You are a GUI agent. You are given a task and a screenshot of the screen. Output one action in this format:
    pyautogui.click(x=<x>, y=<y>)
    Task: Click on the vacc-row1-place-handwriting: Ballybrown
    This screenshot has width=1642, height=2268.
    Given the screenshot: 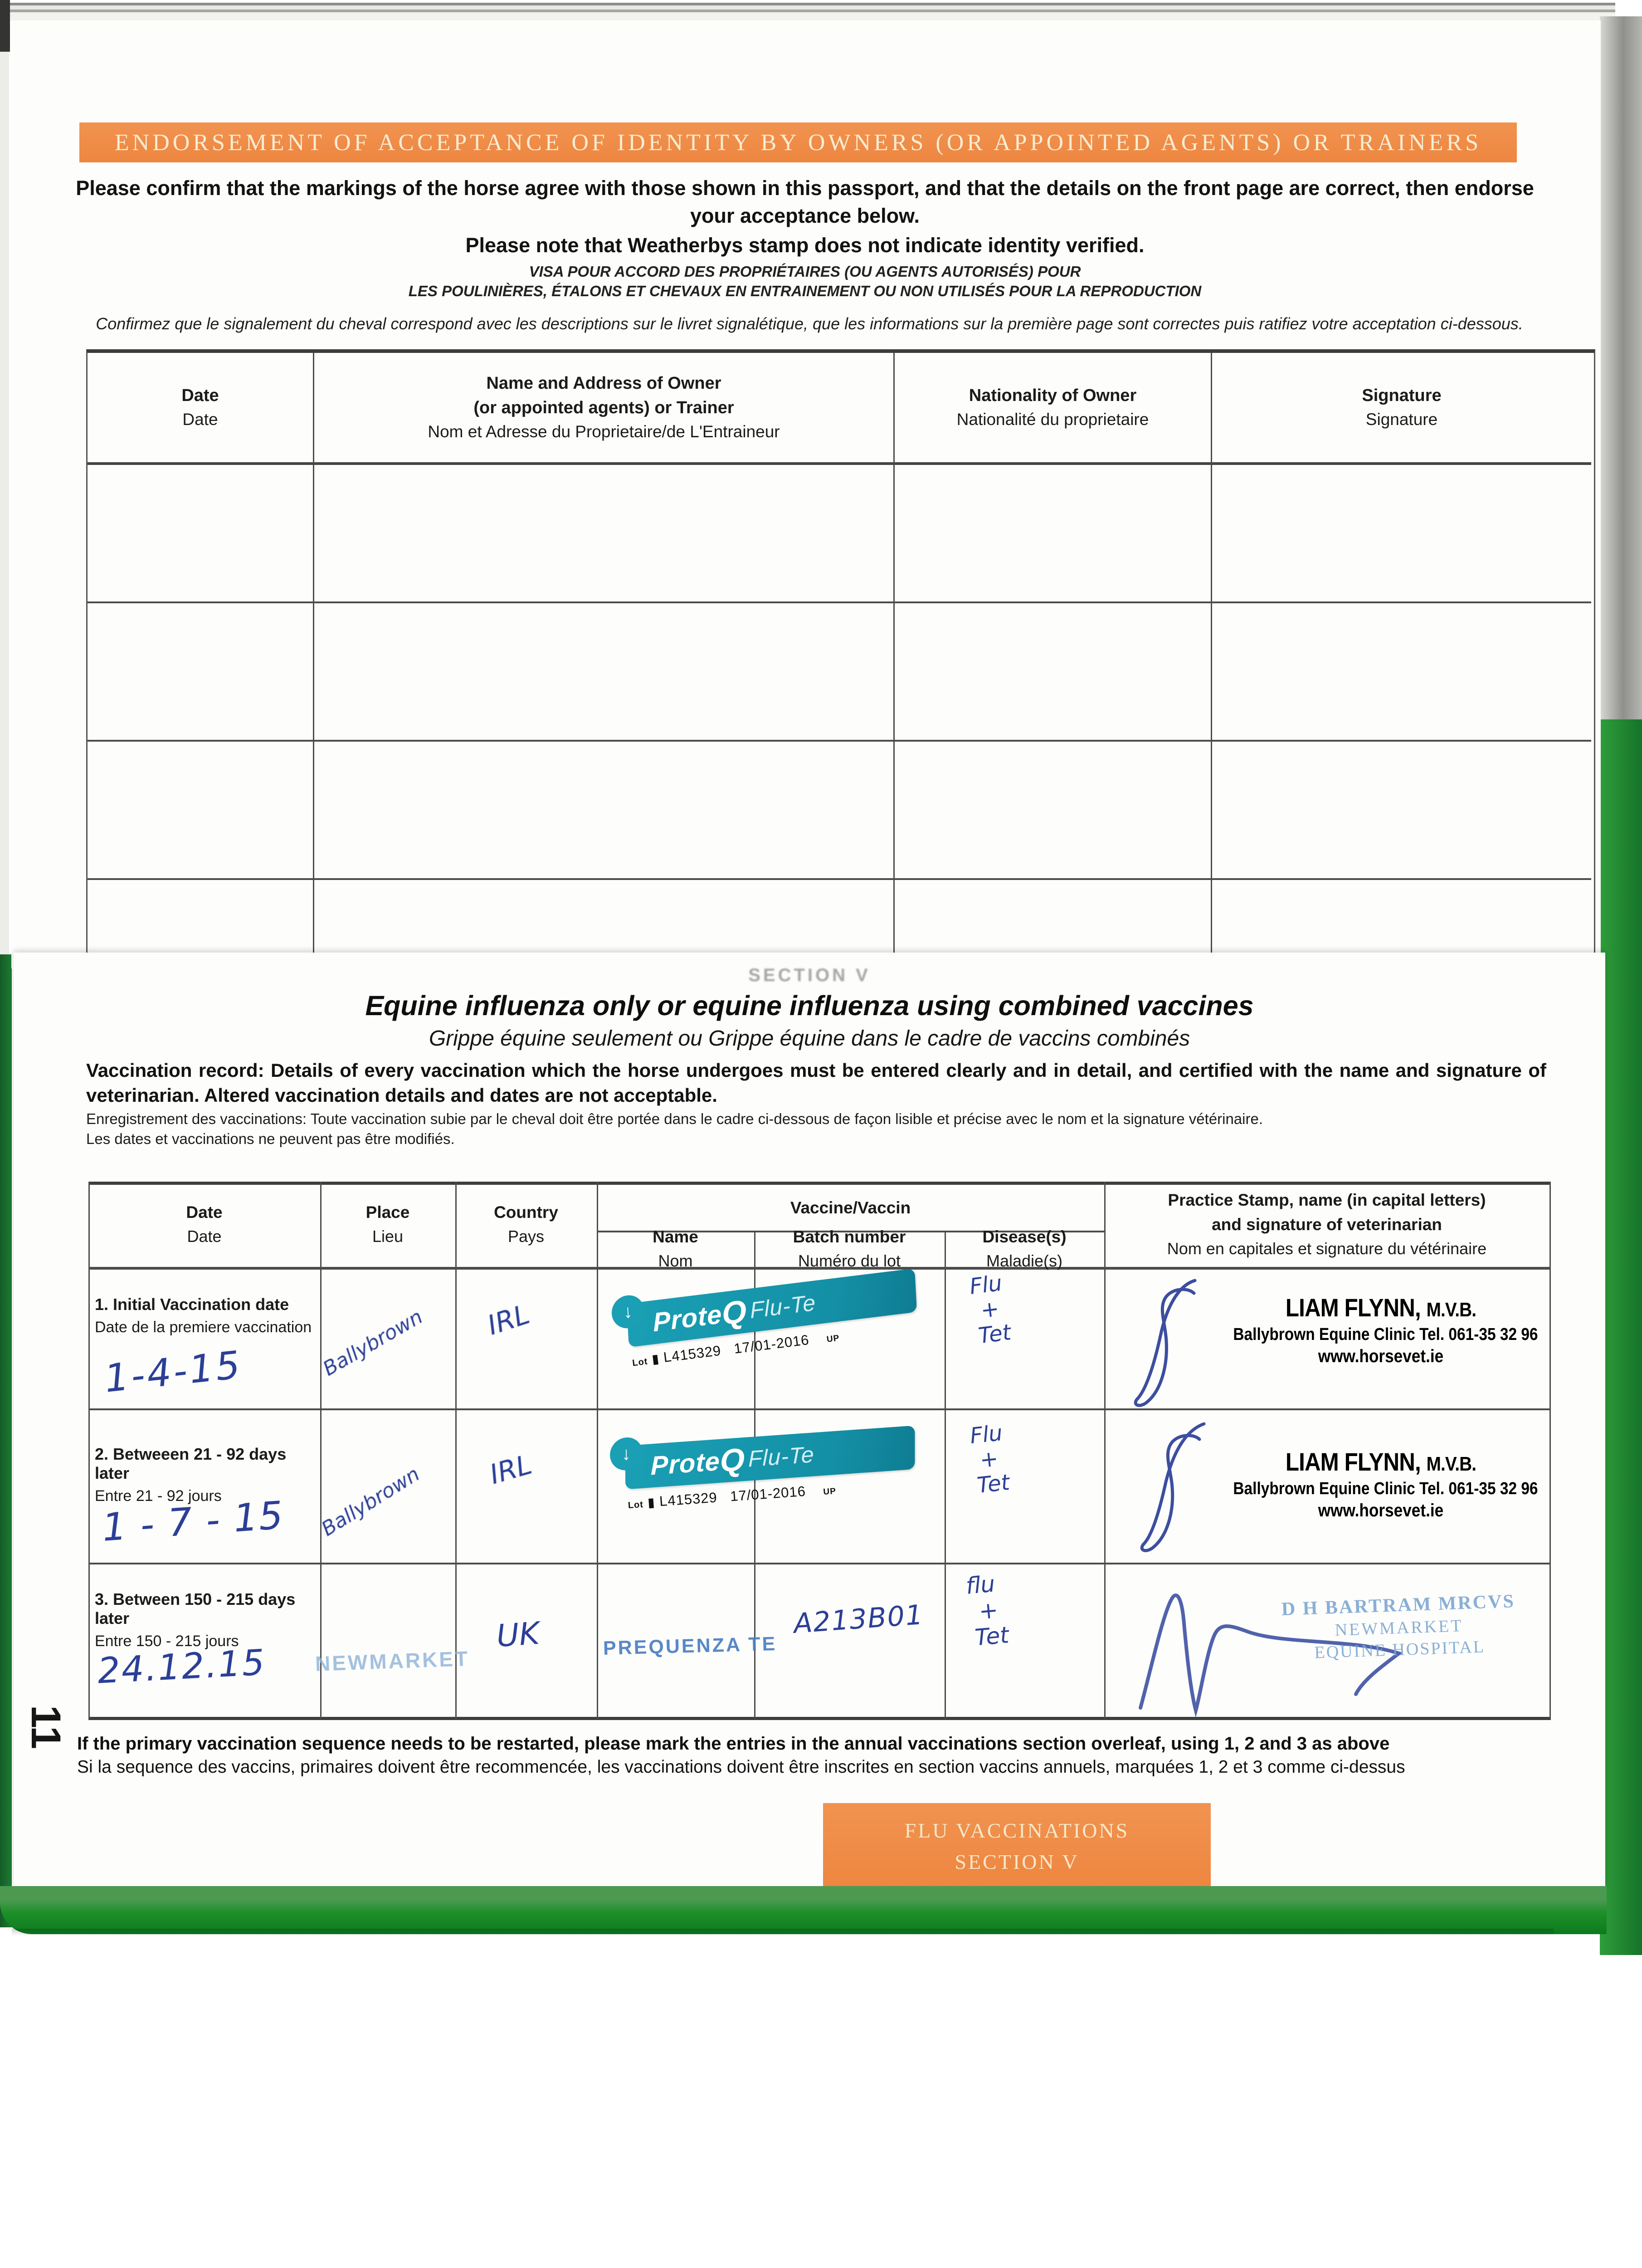 What is the action you would take?
    pyautogui.click(x=373, y=1343)
    